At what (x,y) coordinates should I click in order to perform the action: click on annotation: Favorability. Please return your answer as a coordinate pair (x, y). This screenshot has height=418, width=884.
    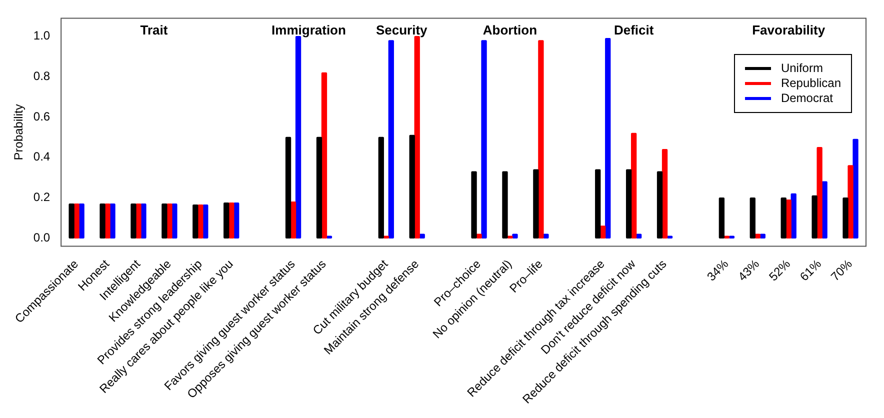
    Looking at the image, I should click on (789, 30).